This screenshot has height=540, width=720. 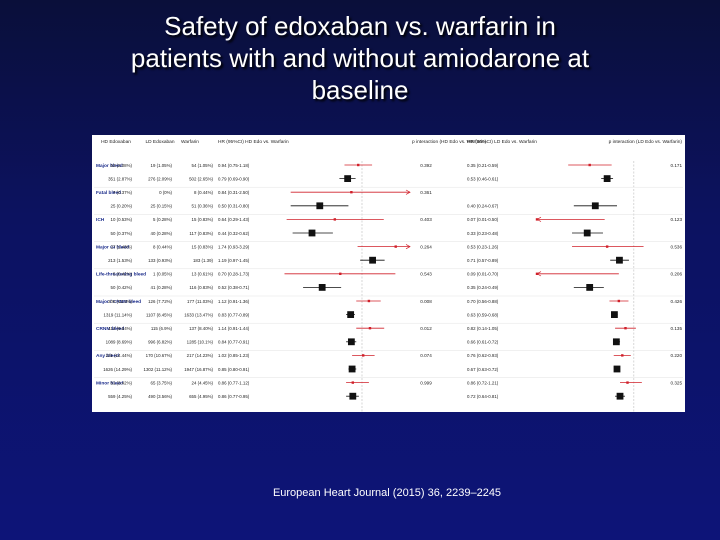 I want to click on ep5-r0-hd-events: 206 (12.3%), so click(x=120, y=301).